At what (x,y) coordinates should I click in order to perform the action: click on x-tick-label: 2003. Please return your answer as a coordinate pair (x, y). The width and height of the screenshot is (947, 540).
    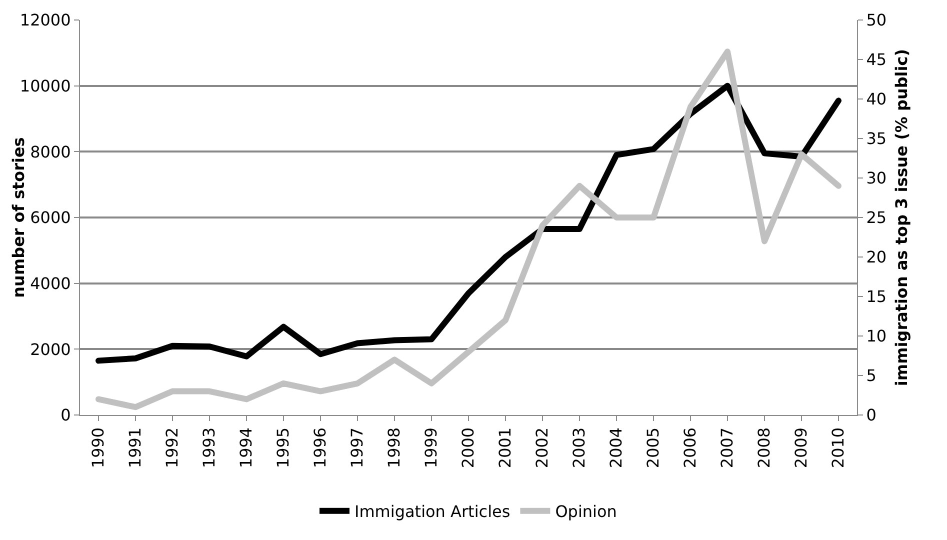
    Looking at the image, I should click on (579, 447).